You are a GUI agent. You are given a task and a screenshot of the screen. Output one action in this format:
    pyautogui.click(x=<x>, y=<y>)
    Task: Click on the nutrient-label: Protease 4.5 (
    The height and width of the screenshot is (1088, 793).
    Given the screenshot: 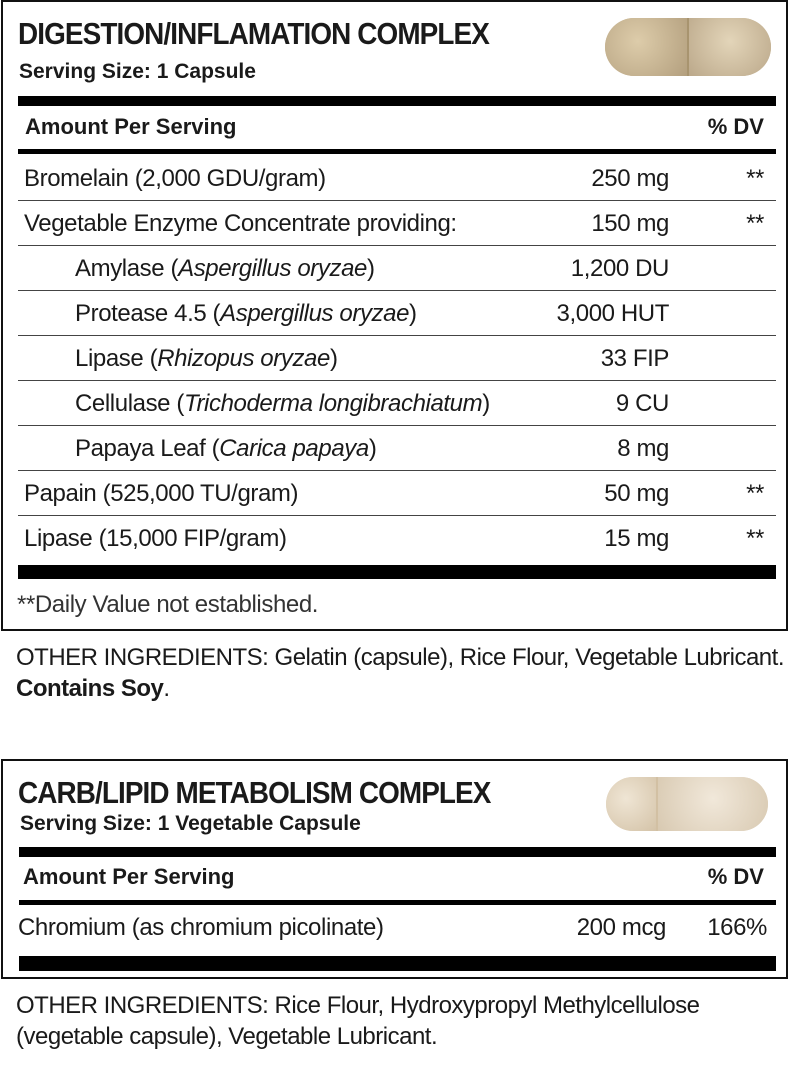 What is the action you would take?
    pyautogui.click(x=148, y=313)
    